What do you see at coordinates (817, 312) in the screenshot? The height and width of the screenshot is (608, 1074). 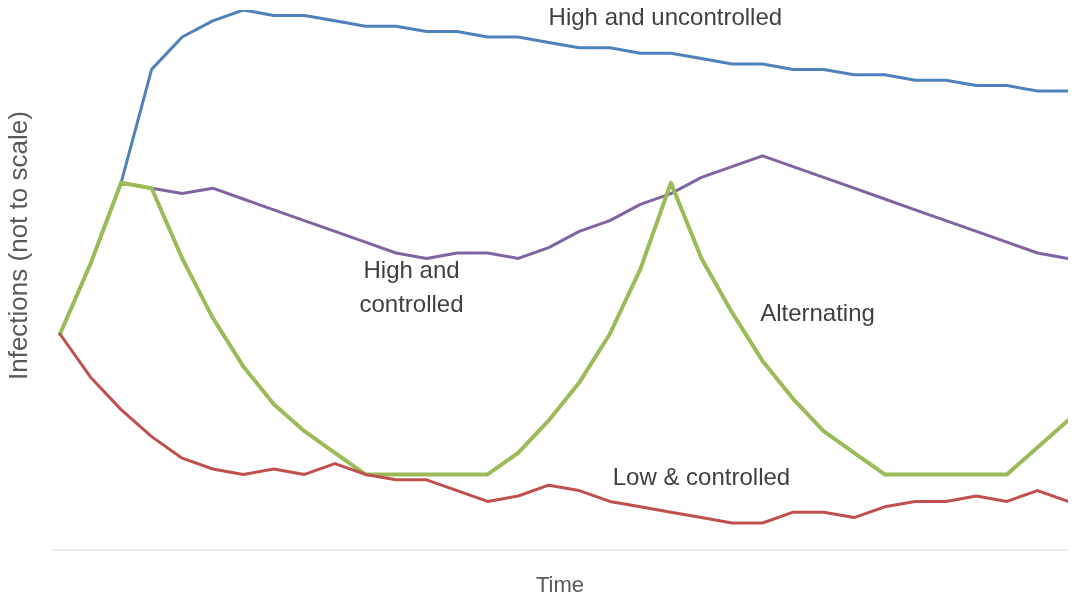 I see `series-label: Alternating` at bounding box center [817, 312].